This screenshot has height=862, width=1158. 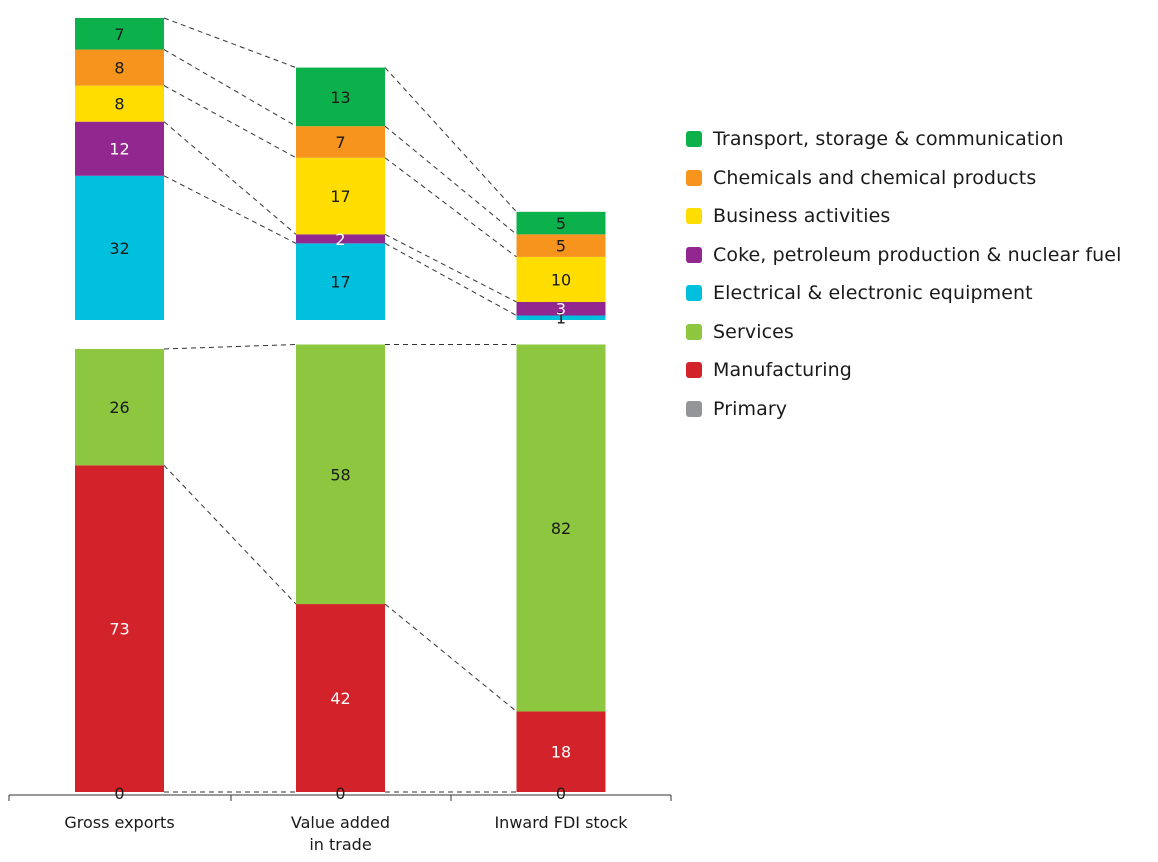 I want to click on legend-item: Services, so click(x=903, y=332).